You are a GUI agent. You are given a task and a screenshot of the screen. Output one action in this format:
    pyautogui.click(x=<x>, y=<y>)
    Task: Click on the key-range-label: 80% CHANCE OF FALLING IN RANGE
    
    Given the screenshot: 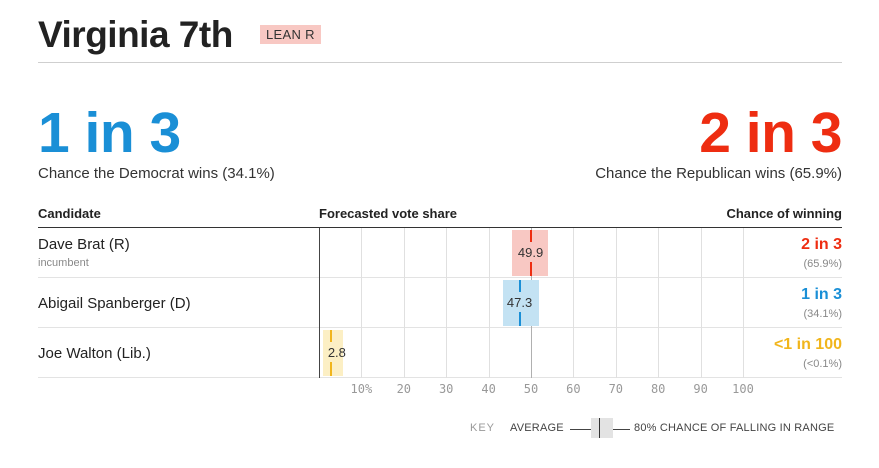 What is the action you would take?
    pyautogui.click(x=734, y=428)
    